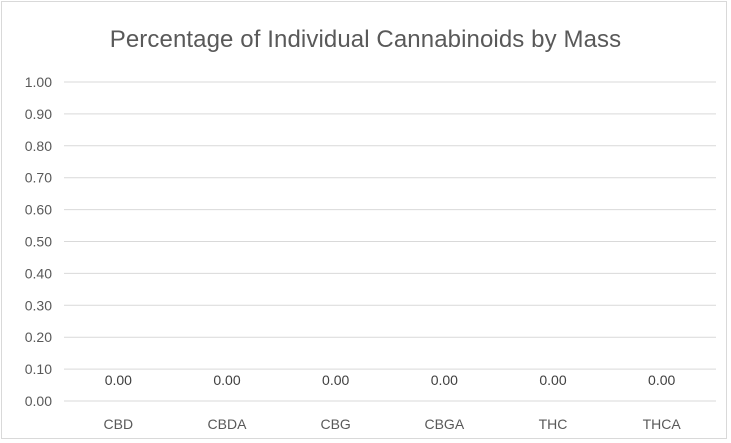 Image resolution: width=731 pixels, height=443 pixels. What do you see at coordinates (38, 210) in the screenshot?
I see `y-tick-label: 0.60` at bounding box center [38, 210].